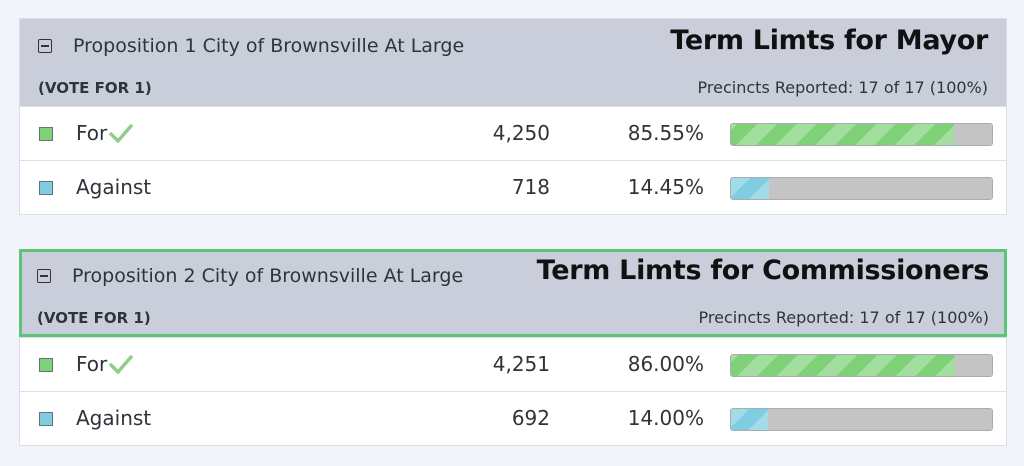  What do you see at coordinates (530, 418) in the screenshot?
I see `vote-count: 692` at bounding box center [530, 418].